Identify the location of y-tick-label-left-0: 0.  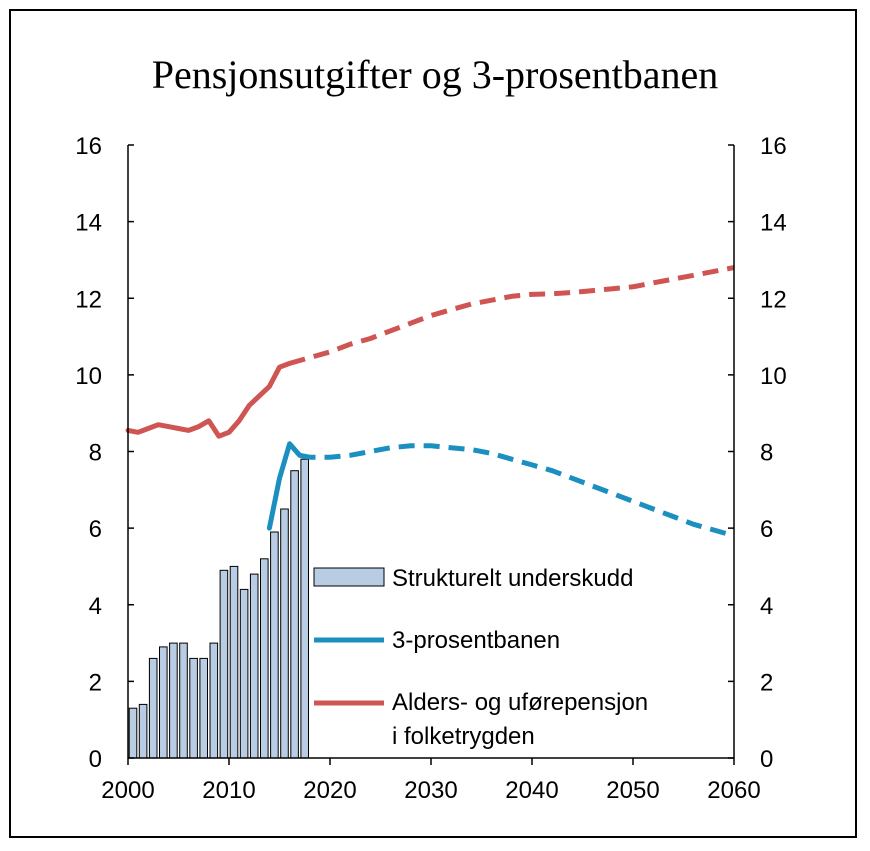
(95, 759).